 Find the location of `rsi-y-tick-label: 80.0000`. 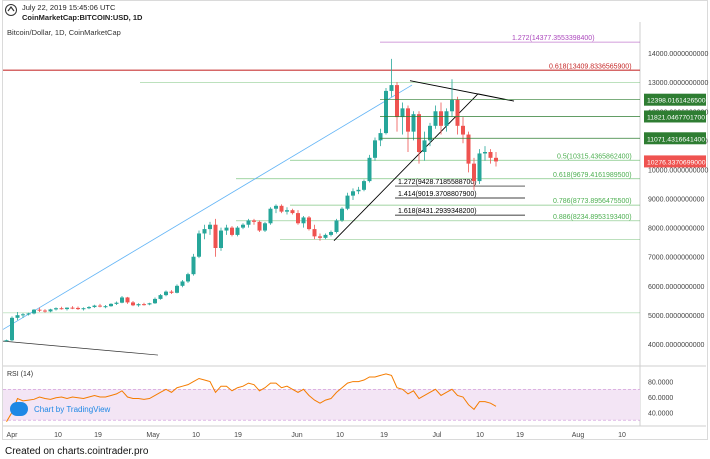

rsi-y-tick-label: 80.0000 is located at coordinates (660, 383).